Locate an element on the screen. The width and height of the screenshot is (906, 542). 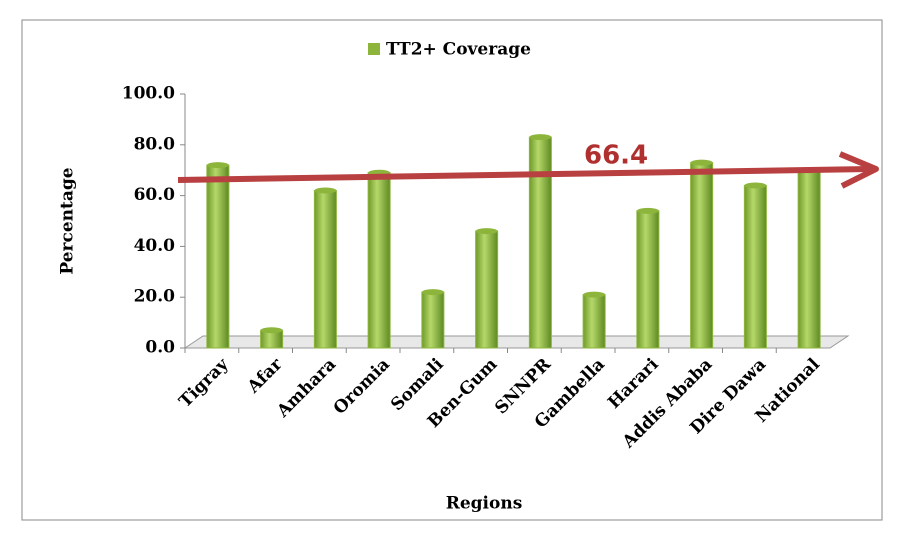
legend-swatch is located at coordinates (374, 49).